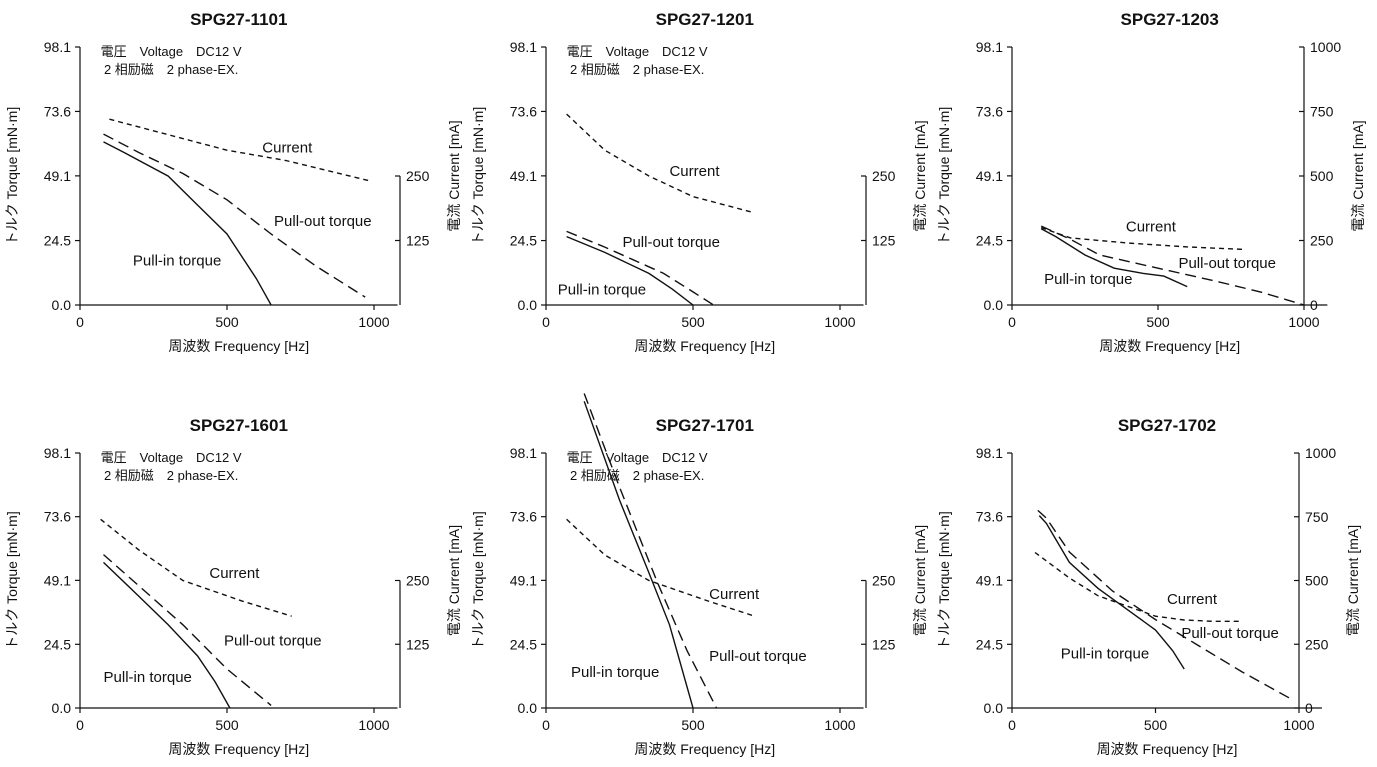  I want to click on chart-title: SPG27-1203, so click(1170, 19).